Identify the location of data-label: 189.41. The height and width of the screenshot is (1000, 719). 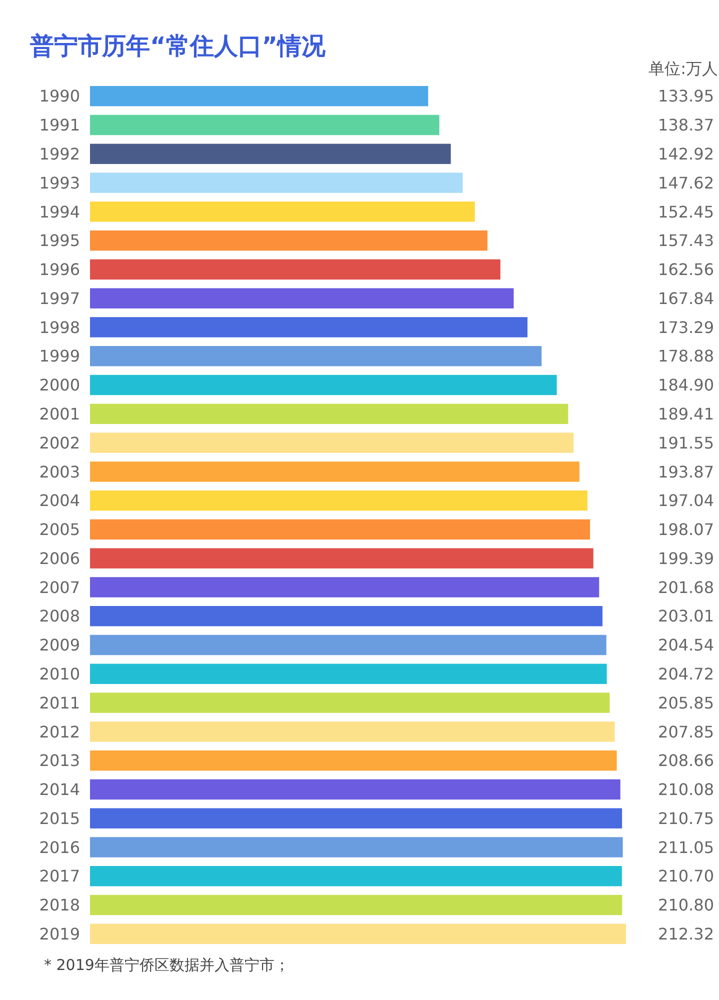
(686, 414).